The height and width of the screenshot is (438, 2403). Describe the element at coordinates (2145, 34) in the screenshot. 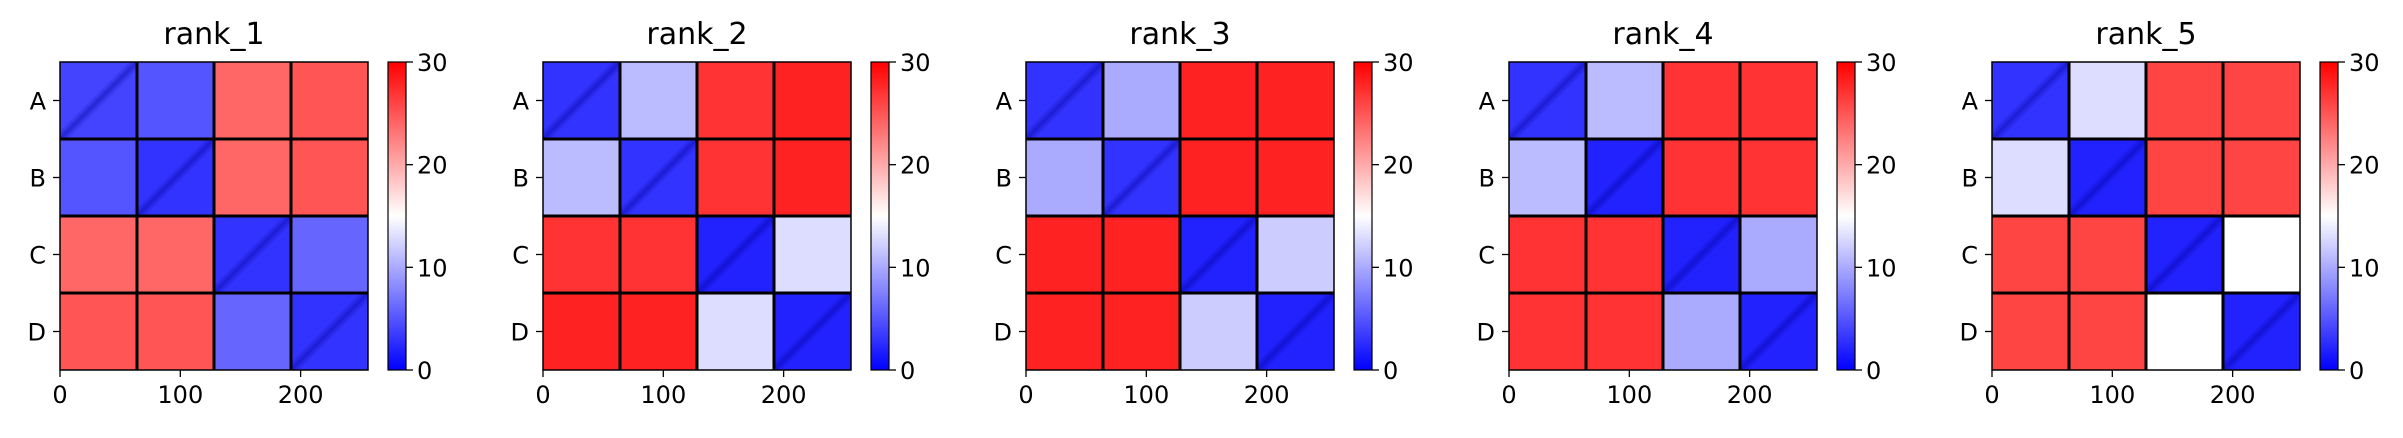

I see `panel-title: rank_5` at that location.